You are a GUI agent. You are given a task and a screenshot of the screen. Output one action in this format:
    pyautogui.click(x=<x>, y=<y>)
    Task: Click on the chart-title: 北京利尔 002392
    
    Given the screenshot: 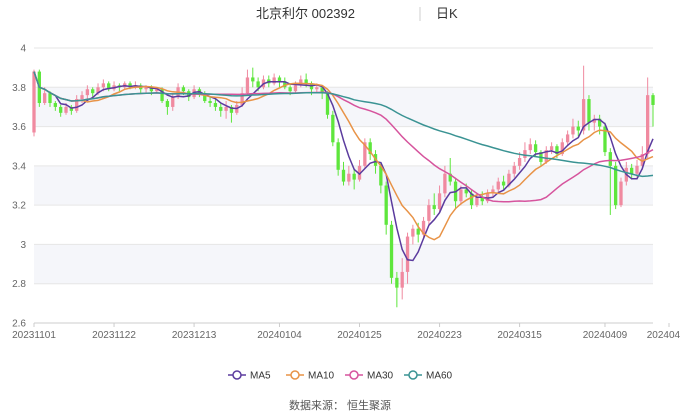 What is the action you would take?
    pyautogui.click(x=305, y=13)
    